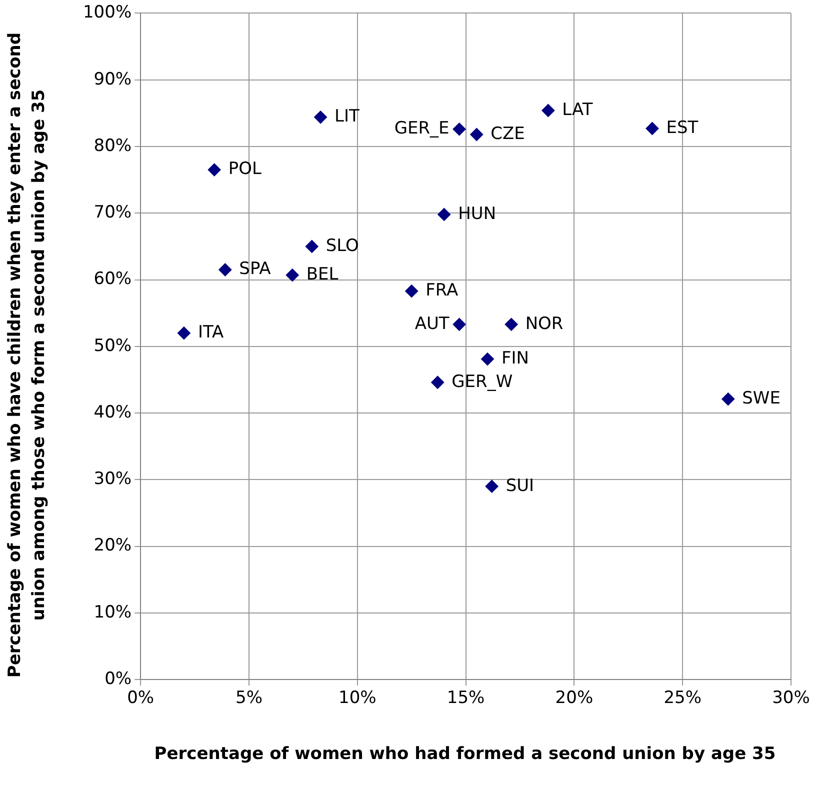 The image size is (813, 794). What do you see at coordinates (422, 128) in the screenshot?
I see `annotation: GER_E` at bounding box center [422, 128].